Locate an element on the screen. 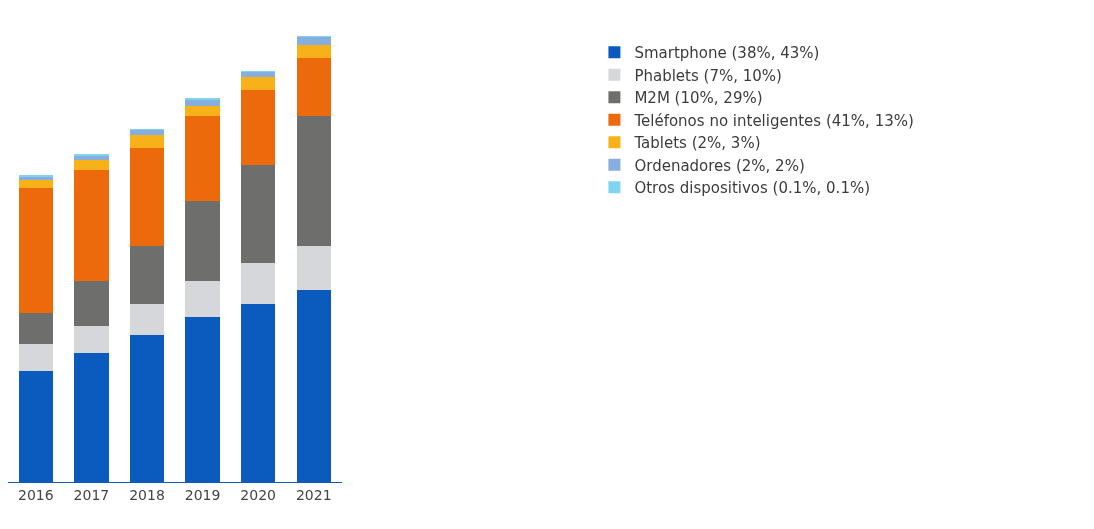  x-tick-label: 2020 is located at coordinates (258, 494).